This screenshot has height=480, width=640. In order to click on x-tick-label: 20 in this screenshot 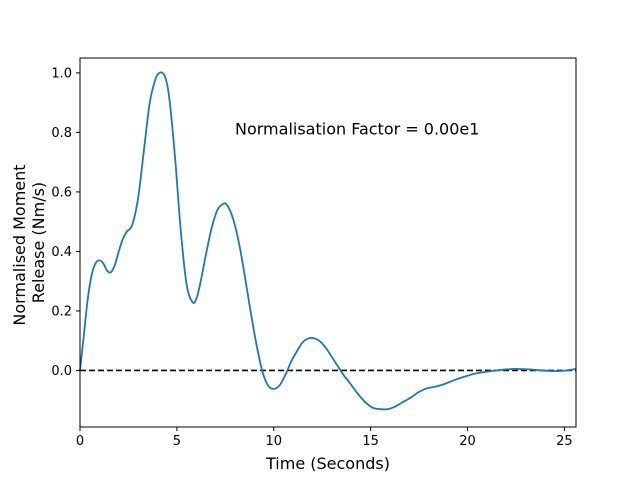, I will do `click(467, 441)`.